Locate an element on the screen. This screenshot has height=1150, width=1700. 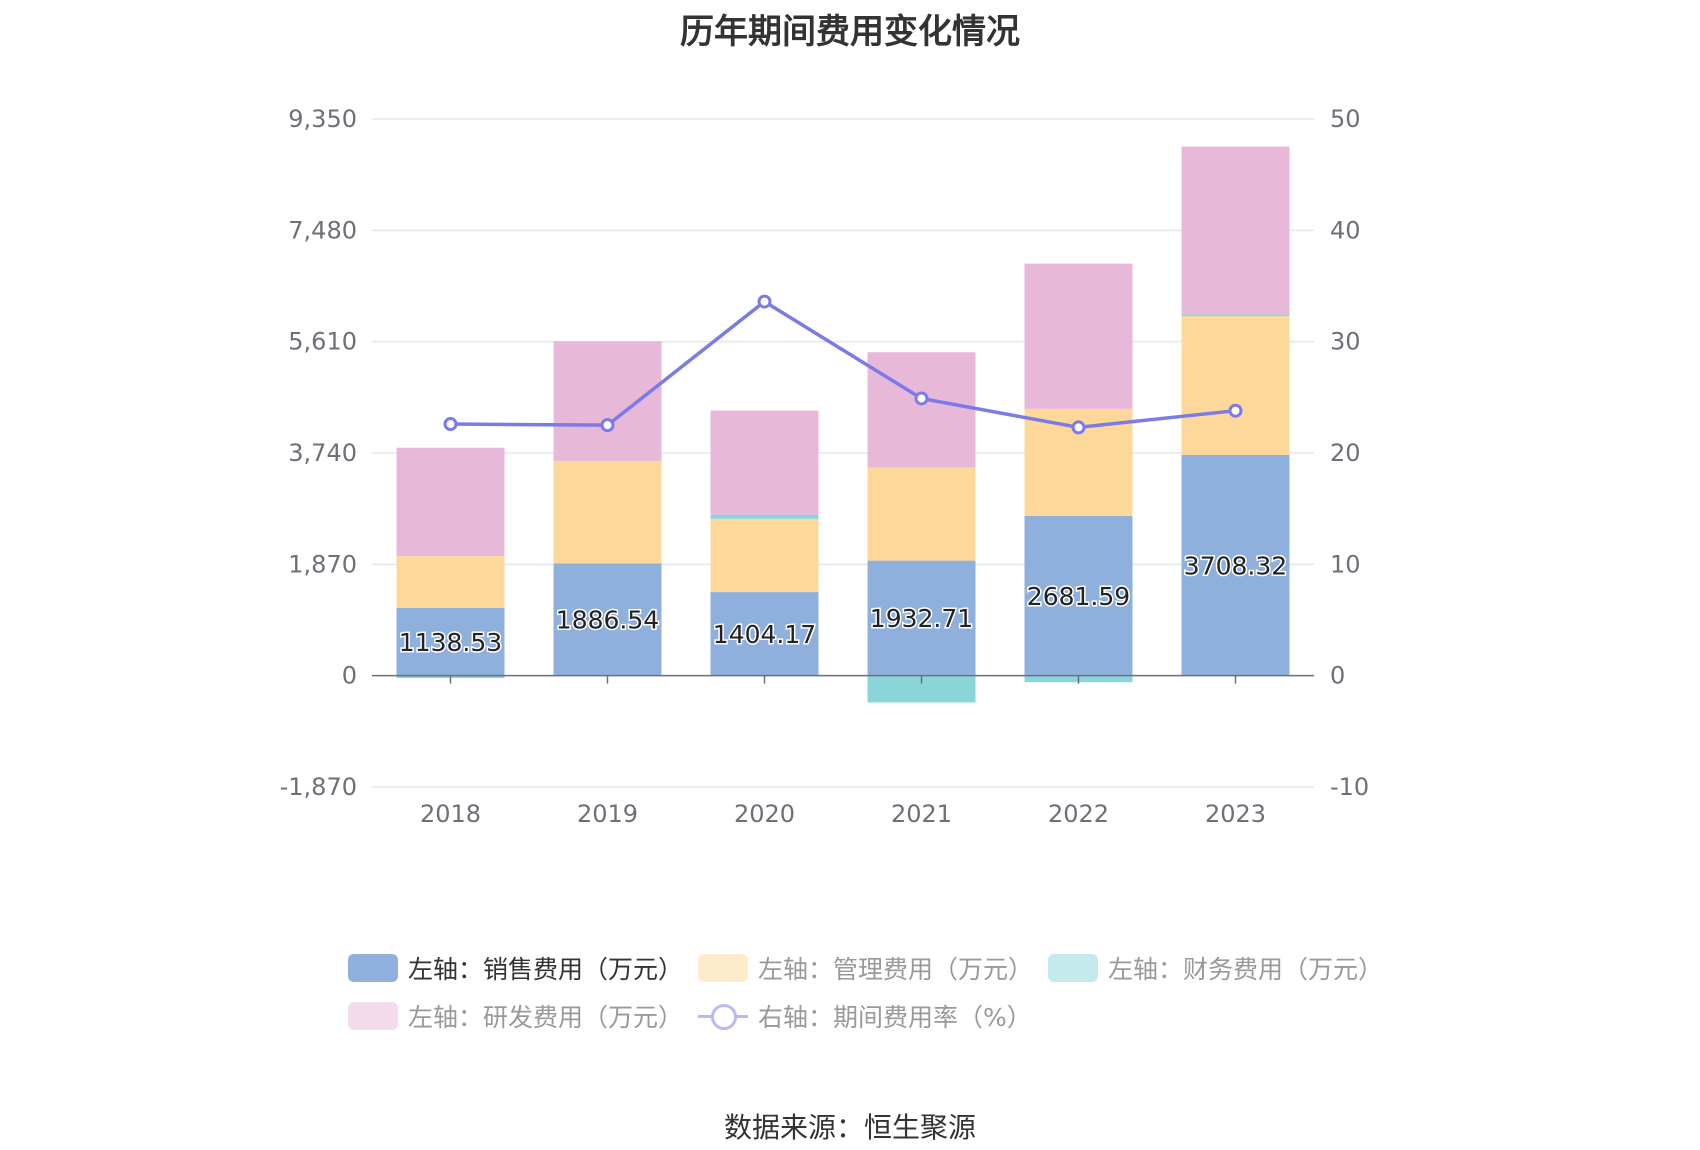
left-tick-label: 7,480 is located at coordinates (322, 230).